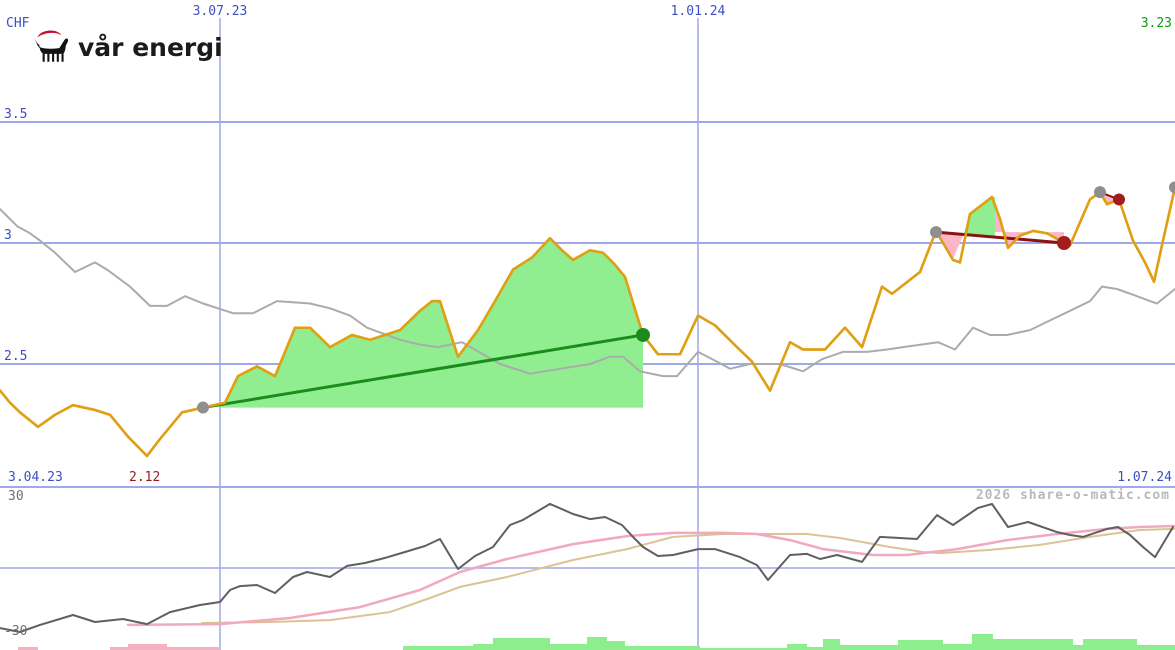 The image size is (1175, 650). I want to click on six-legged-dog-logo, so click(51, 46).